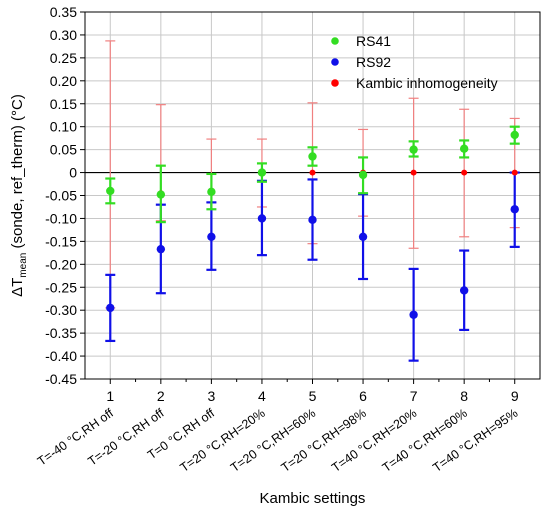 This screenshot has width=550, height=516. I want to click on y-tick-label: -0.05, so click(61, 196).